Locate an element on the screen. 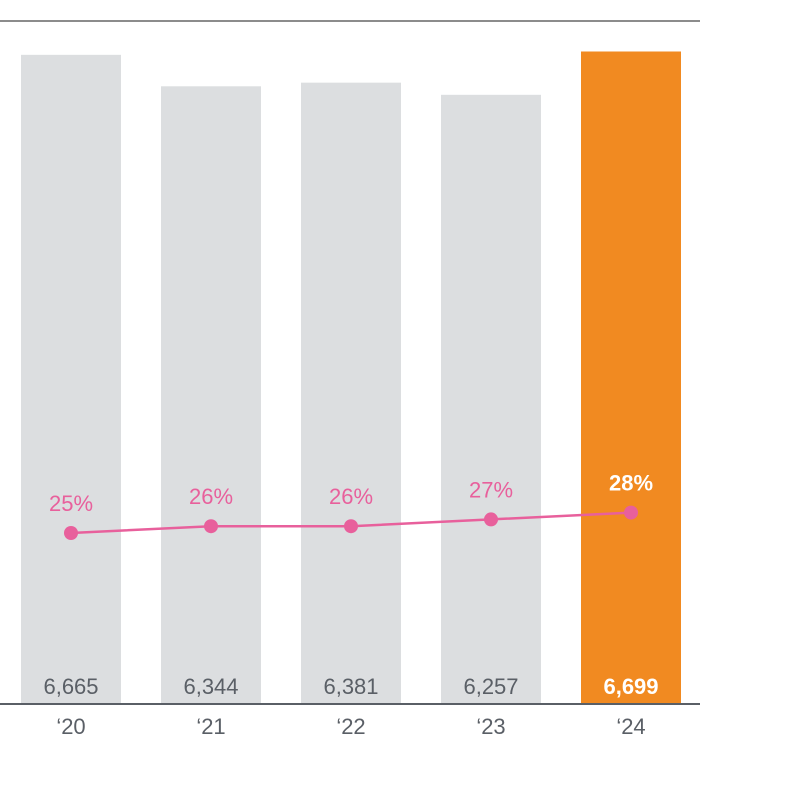  percent-label-3: 27% is located at coordinates (491, 489).